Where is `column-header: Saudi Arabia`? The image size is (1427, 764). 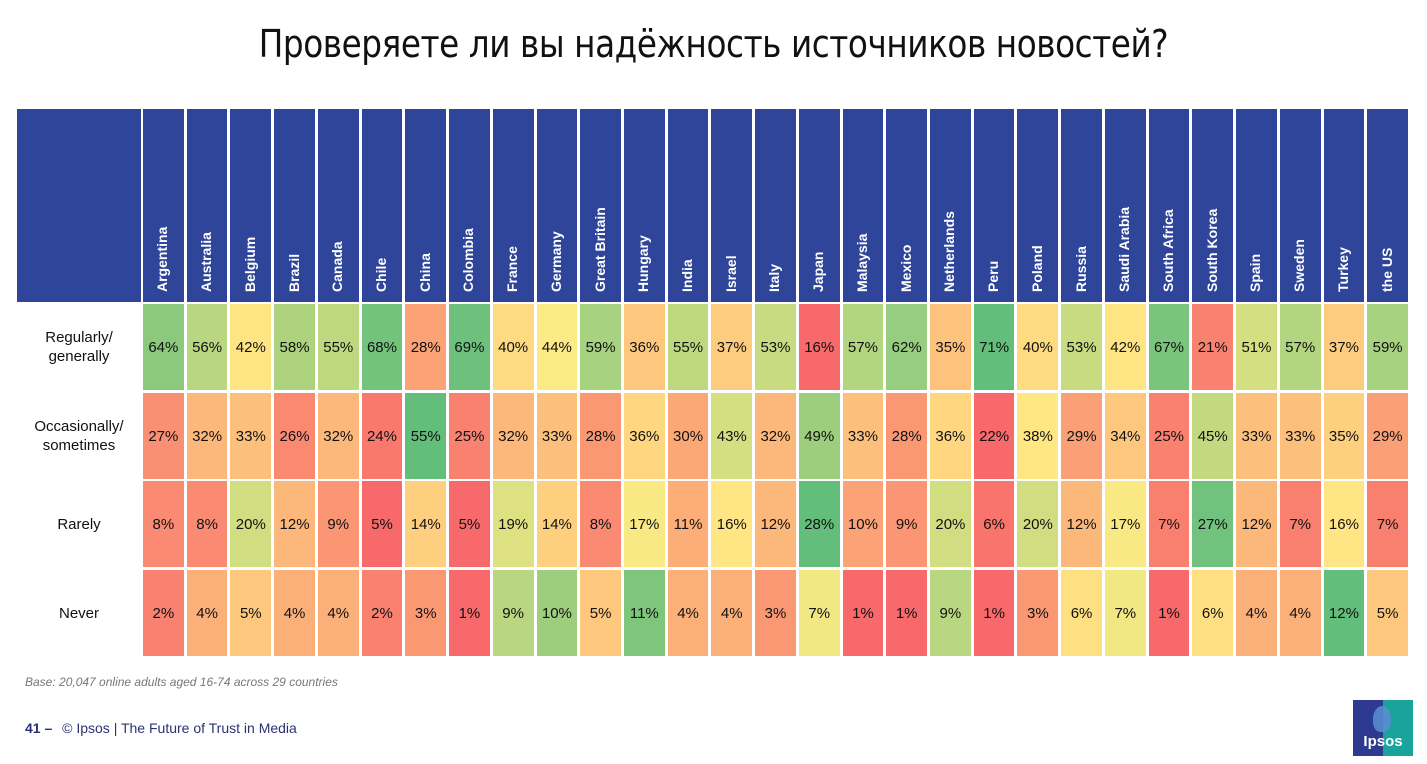 column-header: Saudi Arabia is located at coordinates (1125, 205).